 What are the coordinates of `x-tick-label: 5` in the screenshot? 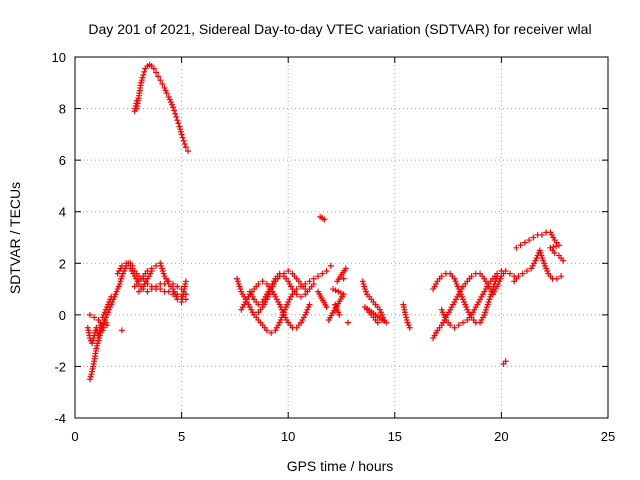 It's located at (181, 436).